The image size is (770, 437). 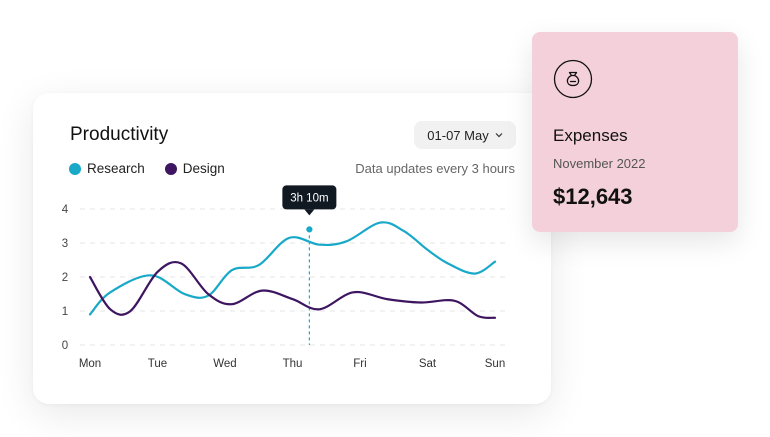 What do you see at coordinates (90, 364) in the screenshot?
I see `x-tick-label: Mon` at bounding box center [90, 364].